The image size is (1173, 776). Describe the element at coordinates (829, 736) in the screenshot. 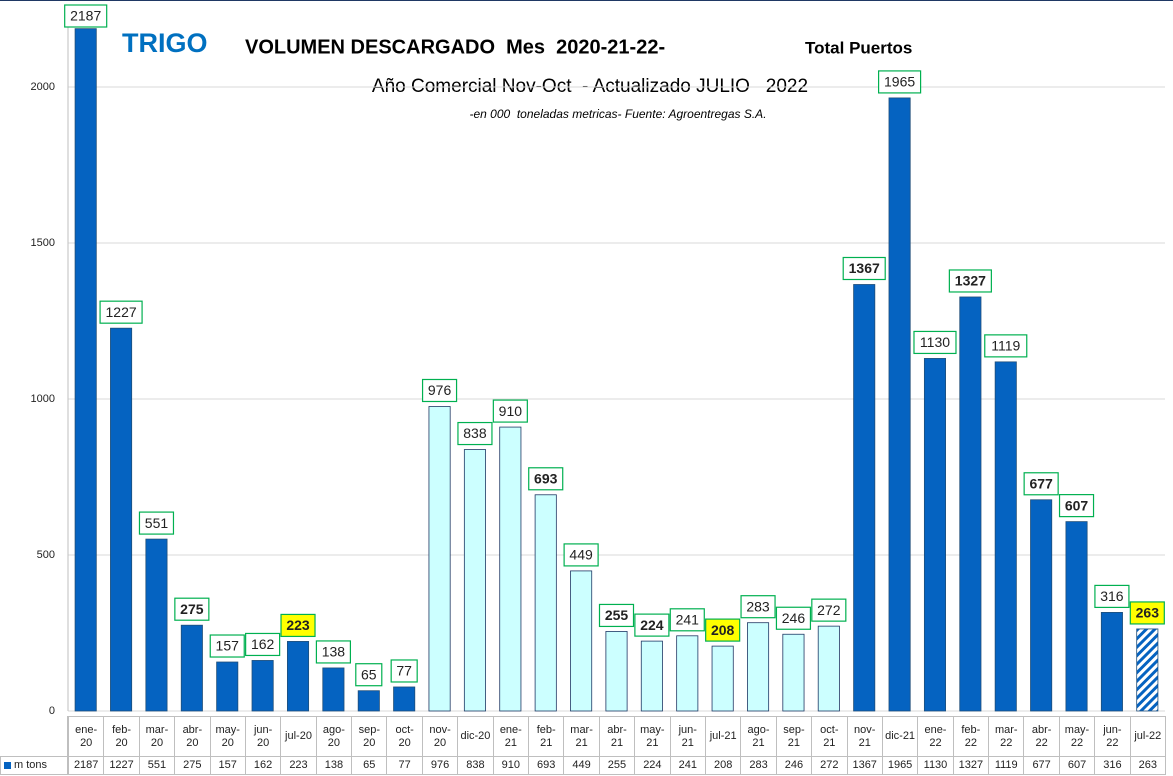

I see `x-tick-label: oct-21` at that location.